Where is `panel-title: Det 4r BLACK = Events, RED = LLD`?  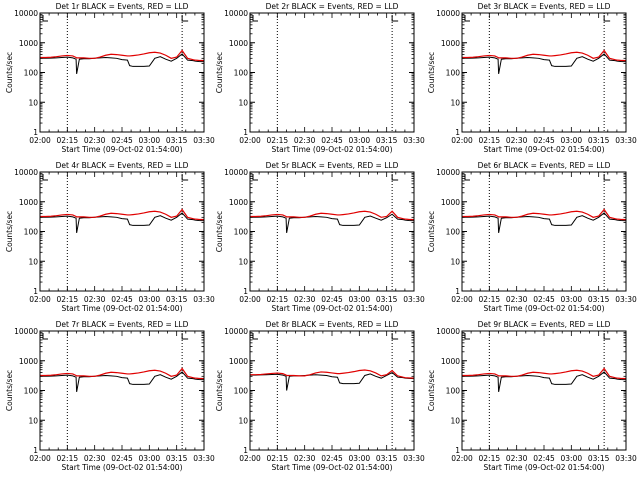 panel-title: Det 4r BLACK = Events, RED = LLD is located at coordinates (122, 165).